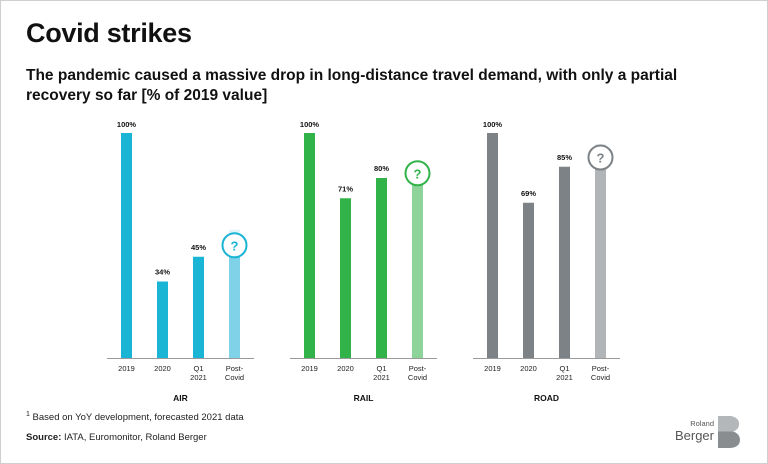 The width and height of the screenshot is (768, 464). What do you see at coordinates (492, 368) in the screenshot?
I see `road-tick-1: 2019` at bounding box center [492, 368].